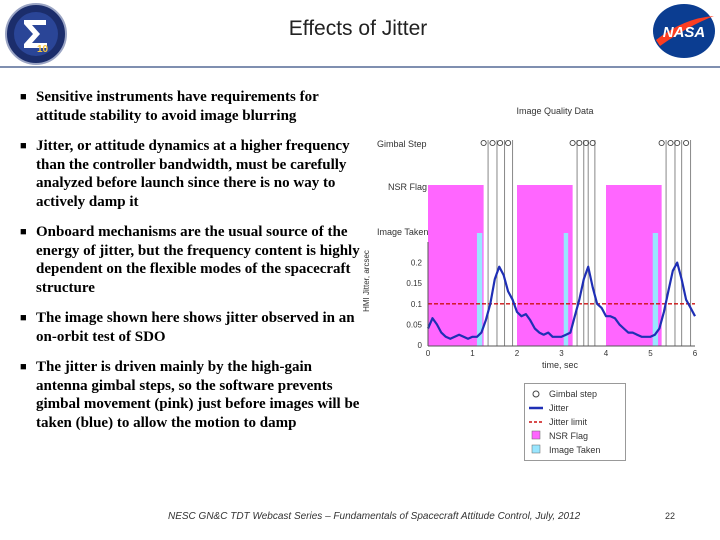 This screenshot has width=720, height=540. I want to click on plot-marks, so click(561, 239).